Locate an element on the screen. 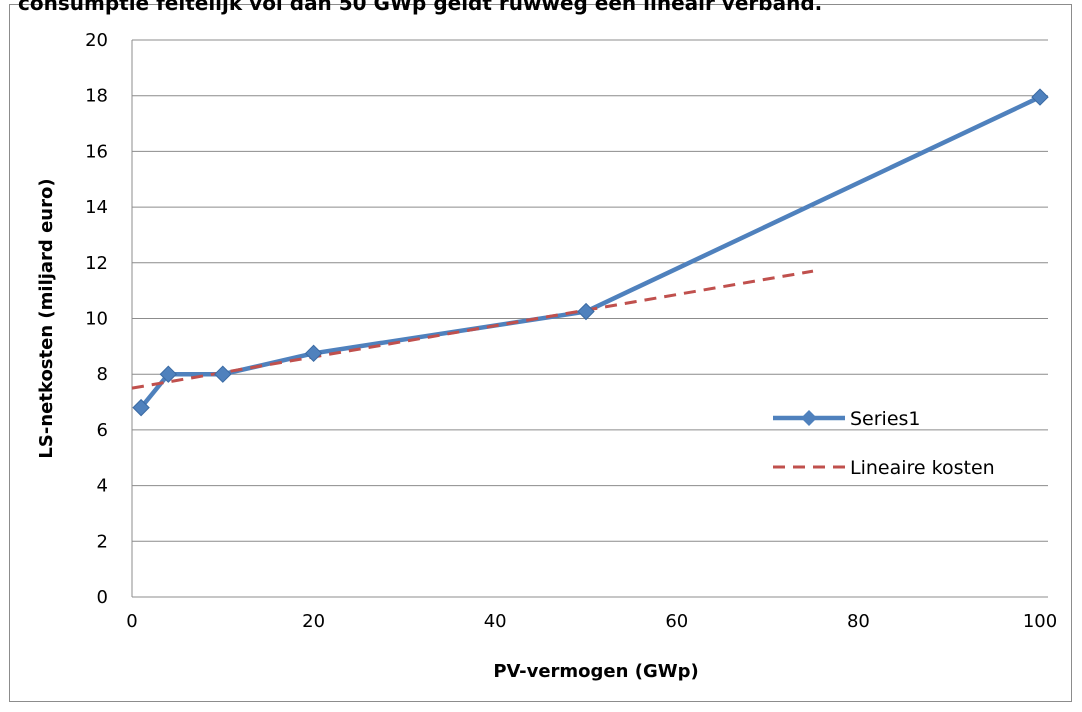 The image size is (1082, 712). y-tick-labels: 0 2 4 6 8 10 12 14 16 18 20 is located at coordinates (96, 319).